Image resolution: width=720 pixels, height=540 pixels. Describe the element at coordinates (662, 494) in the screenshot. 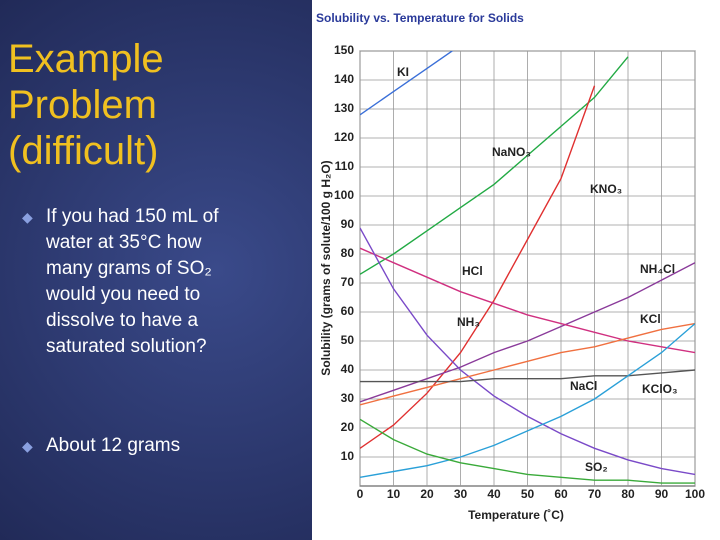

I see `x-tick-label: 90` at that location.